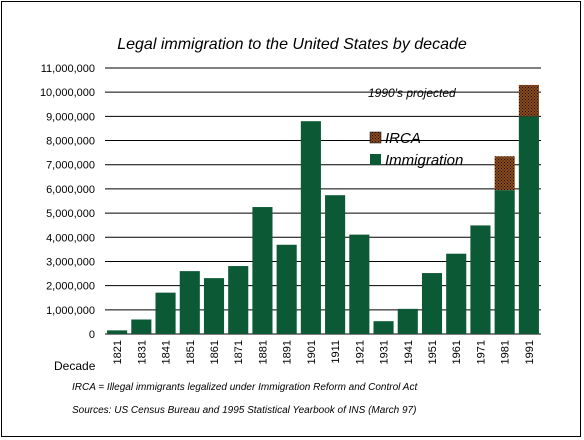 The height and width of the screenshot is (440, 584). I want to click on bar-immigration-1921, so click(359, 284).